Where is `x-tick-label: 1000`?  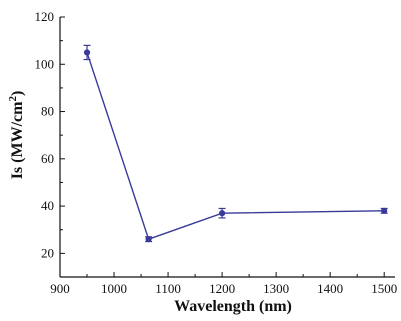 x-tick-label: 1000 is located at coordinates (114, 288).